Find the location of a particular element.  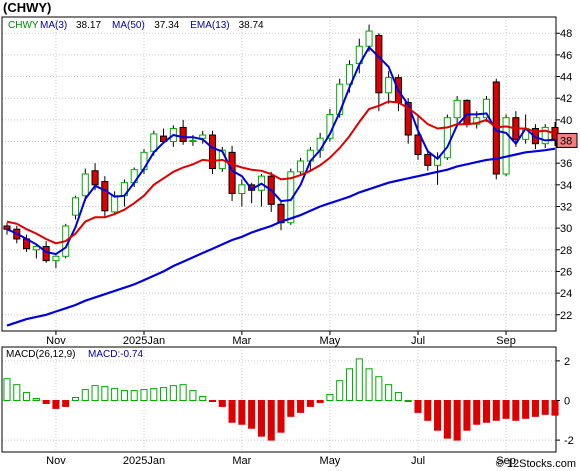

legend-ma50-value: 37.34 is located at coordinates (166, 25).